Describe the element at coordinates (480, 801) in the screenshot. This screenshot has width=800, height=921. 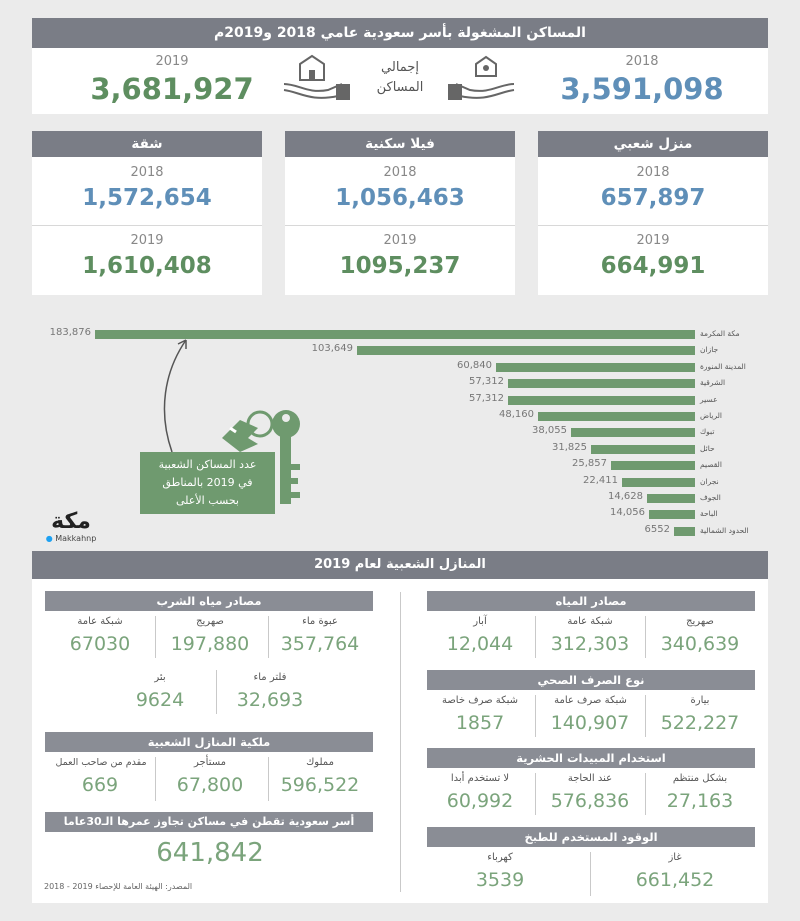
I see `pesticides-value-never: 60,992` at that location.